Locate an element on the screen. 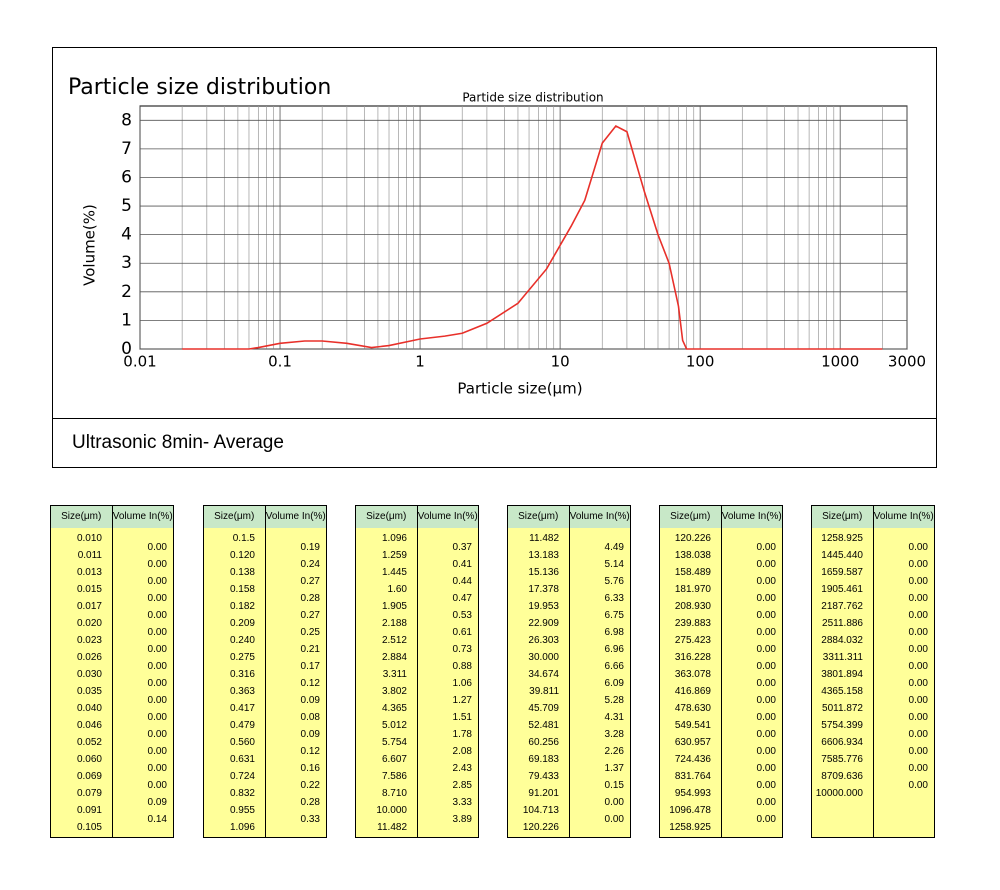 The image size is (1000, 890). size-cell: 1.905 is located at coordinates (394, 606).